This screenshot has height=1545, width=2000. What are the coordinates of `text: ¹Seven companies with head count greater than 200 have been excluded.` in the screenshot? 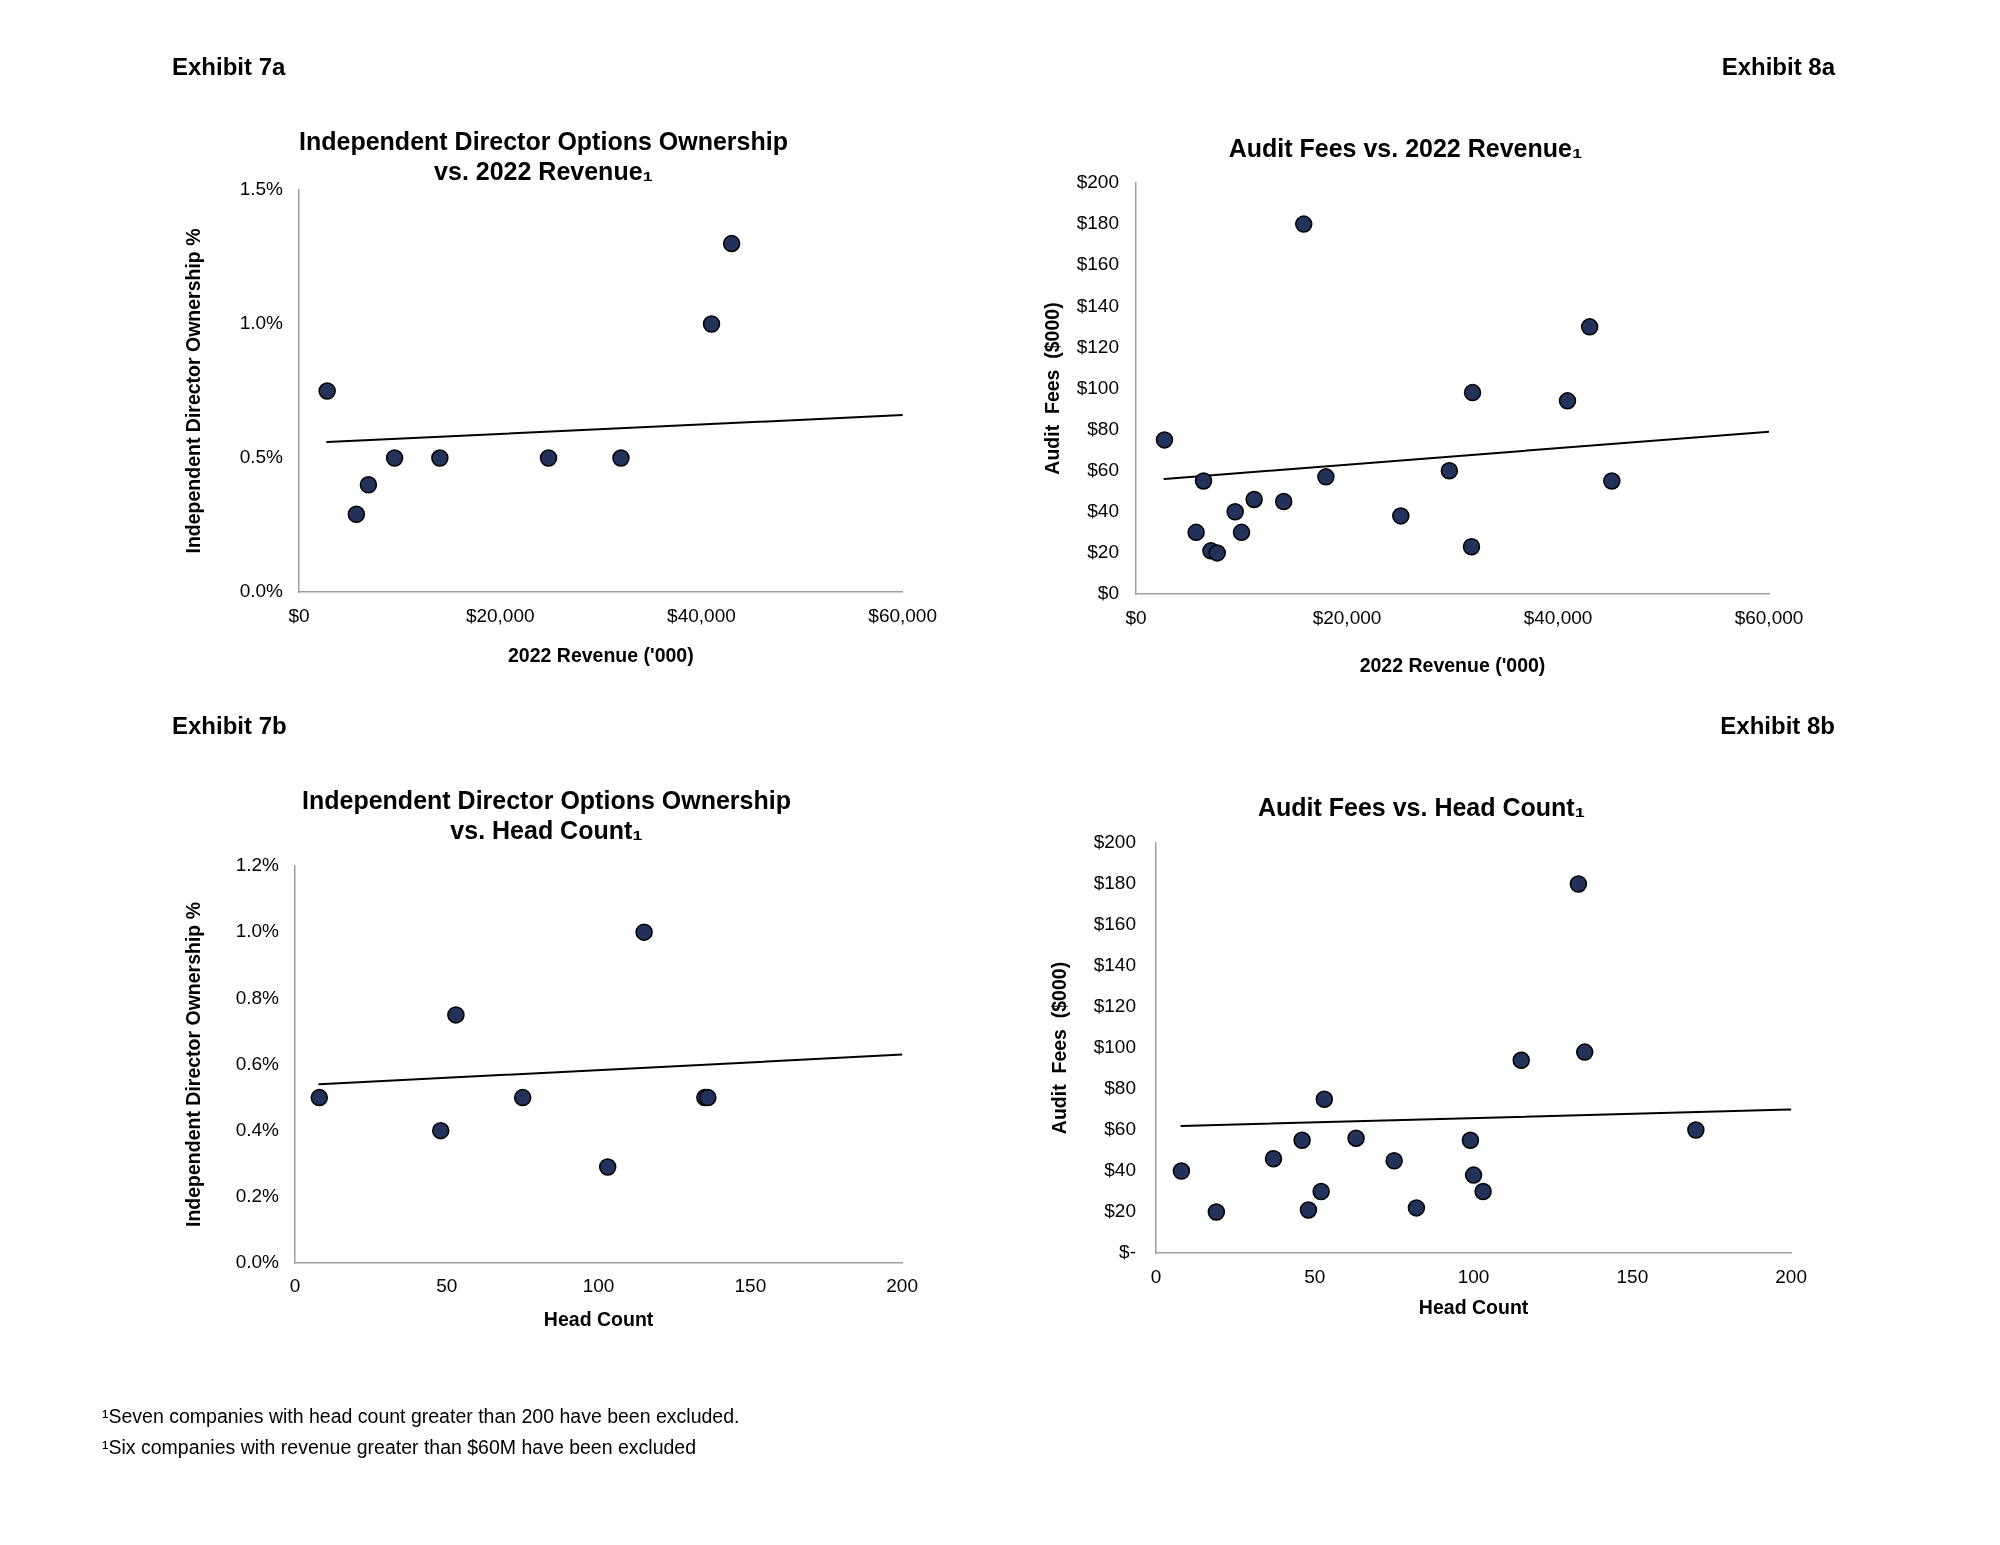 It's located at (421, 1416).